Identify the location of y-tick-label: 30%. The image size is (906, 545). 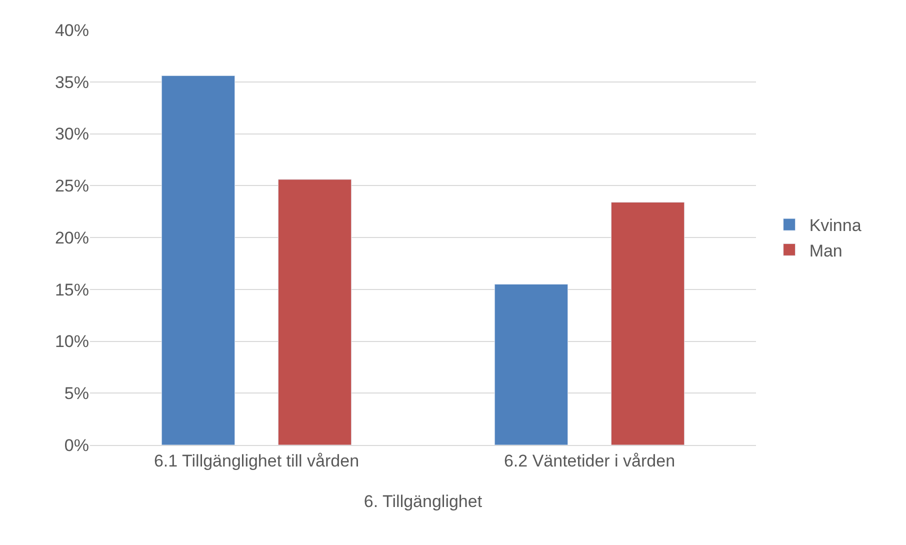
(71, 134).